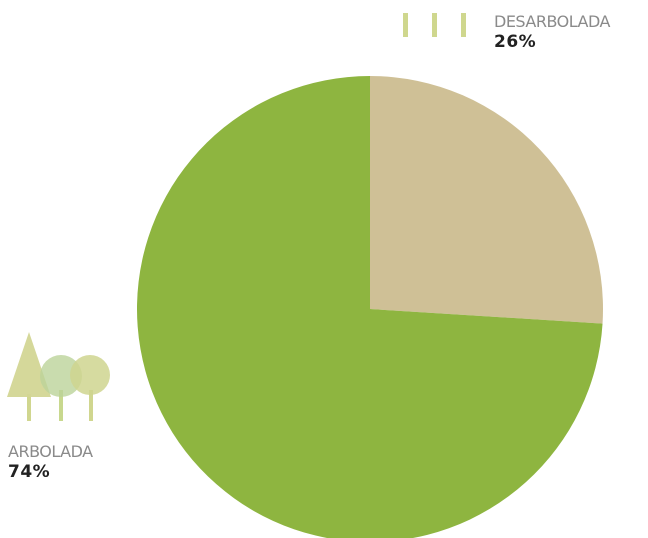 This screenshot has height=538, width=648. I want to click on legend-arbolada: ARBOLADA 74%, so click(50, 462).